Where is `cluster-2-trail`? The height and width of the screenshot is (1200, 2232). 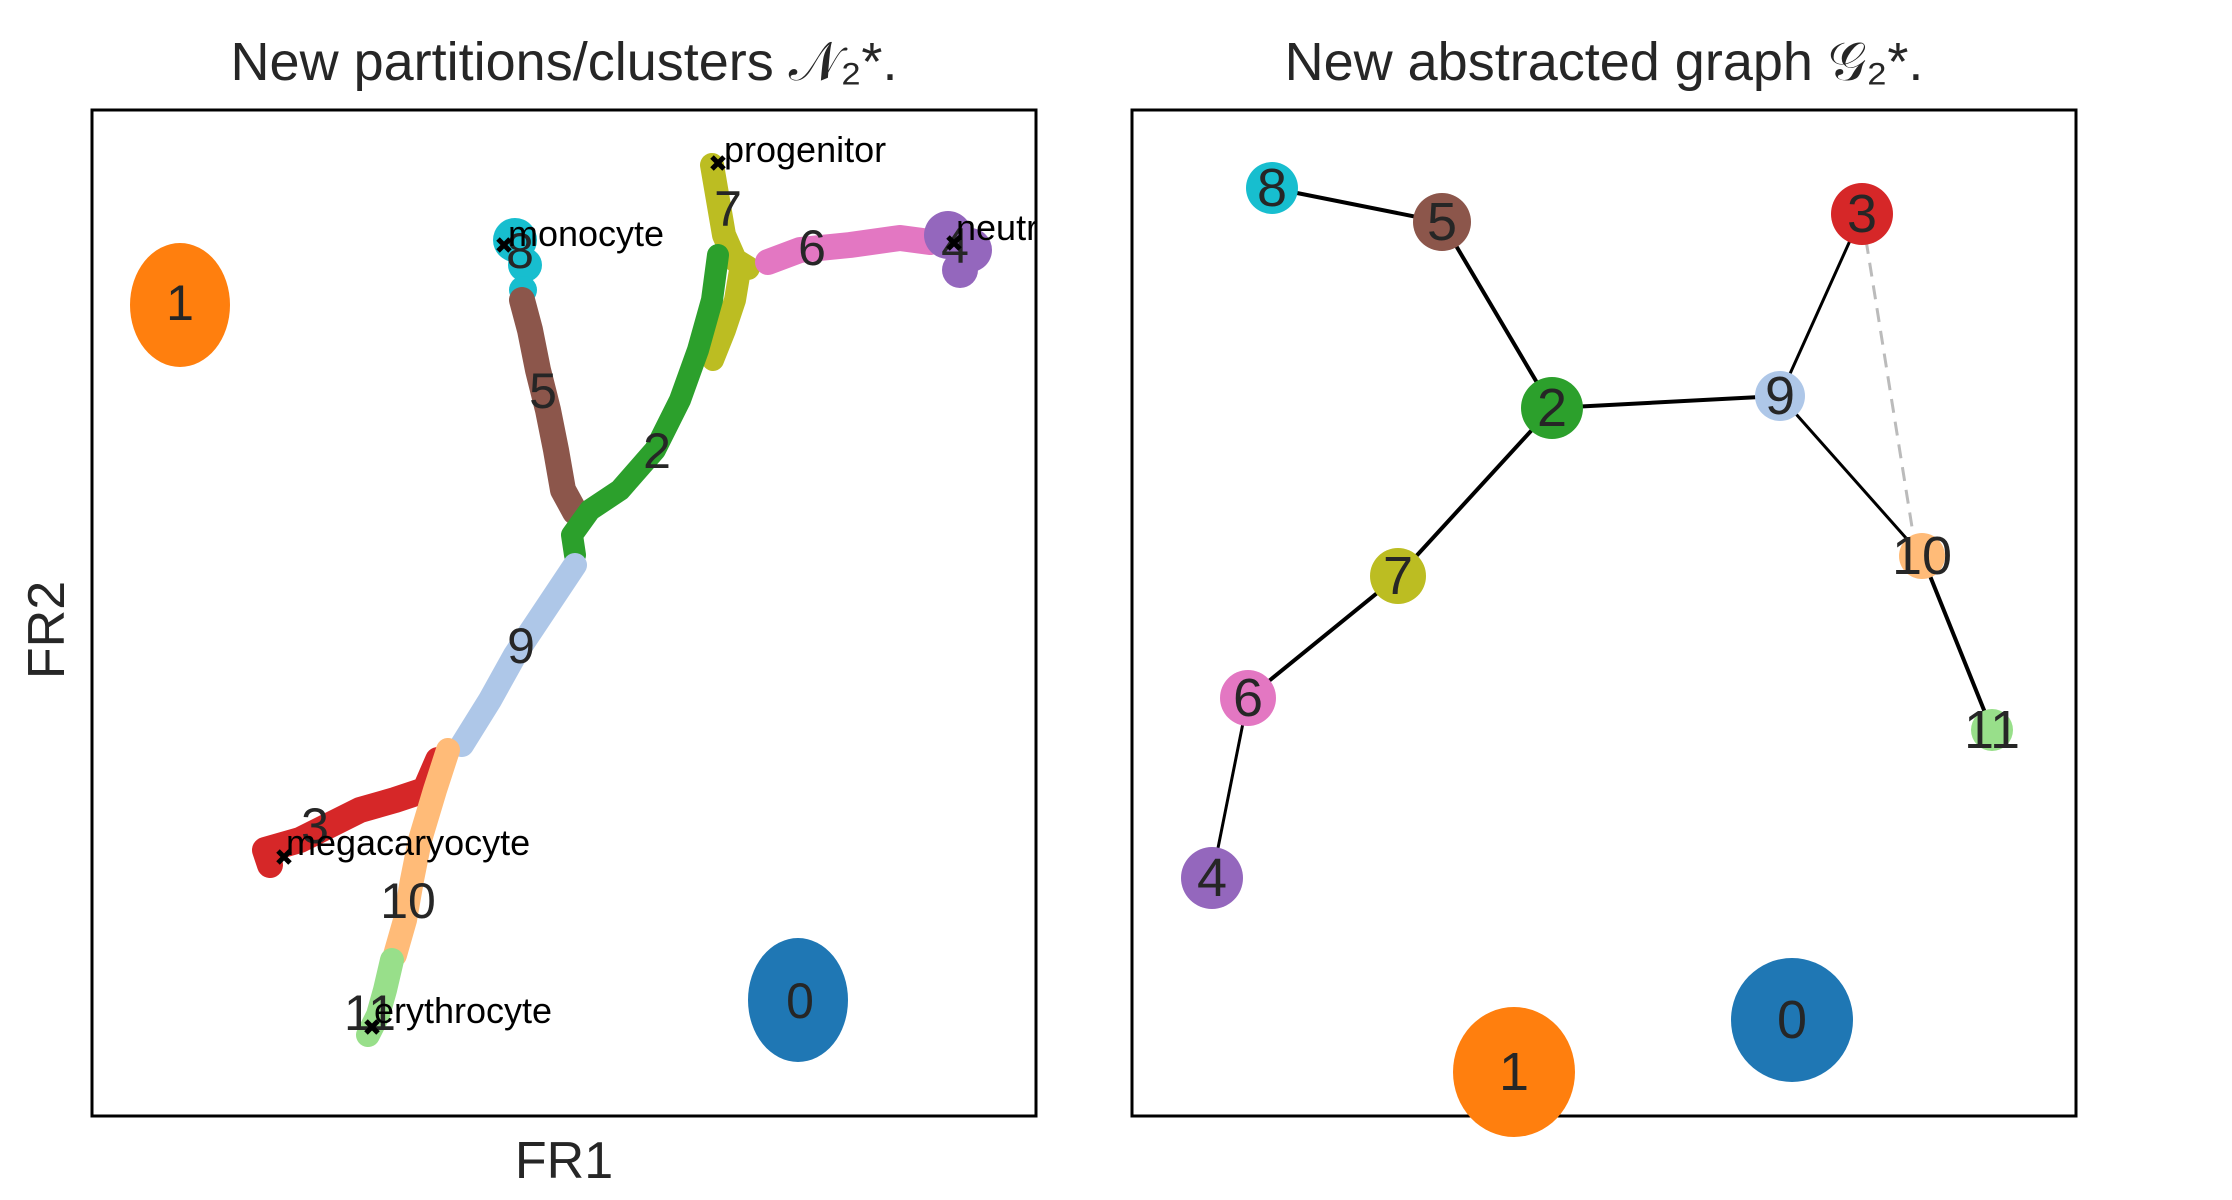
cluster-2-trail is located at coordinates (645, 405).